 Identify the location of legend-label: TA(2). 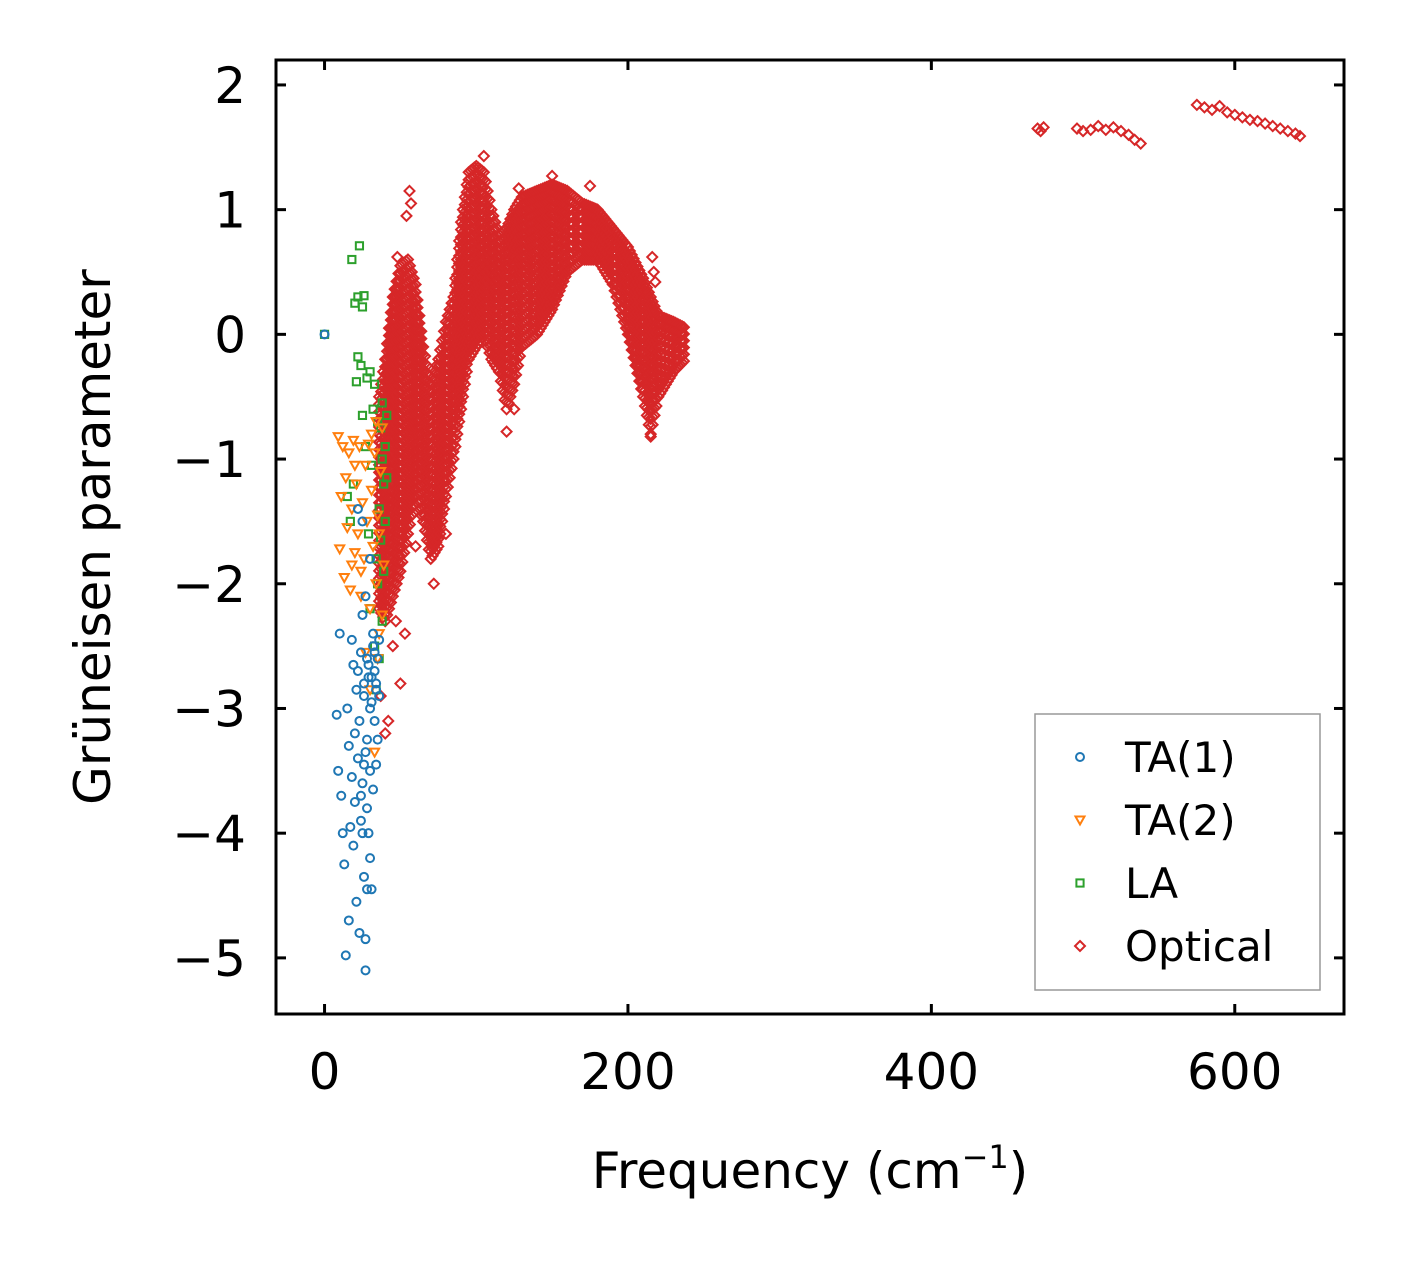
(1180, 820).